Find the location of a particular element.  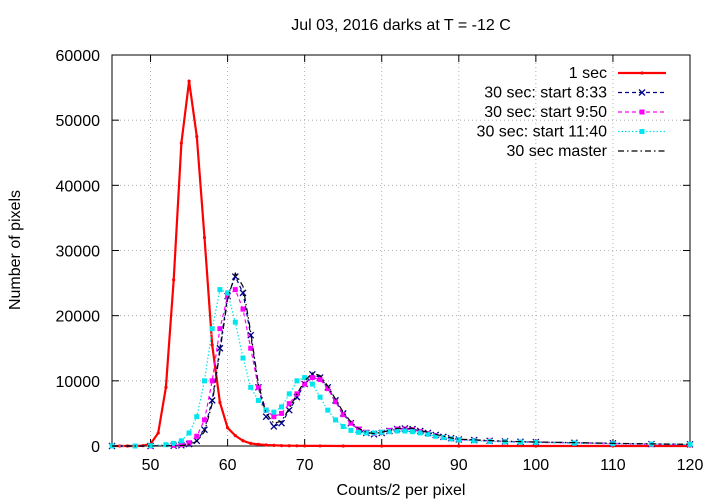

legend-entry: 30 sec master is located at coordinates (586, 151).